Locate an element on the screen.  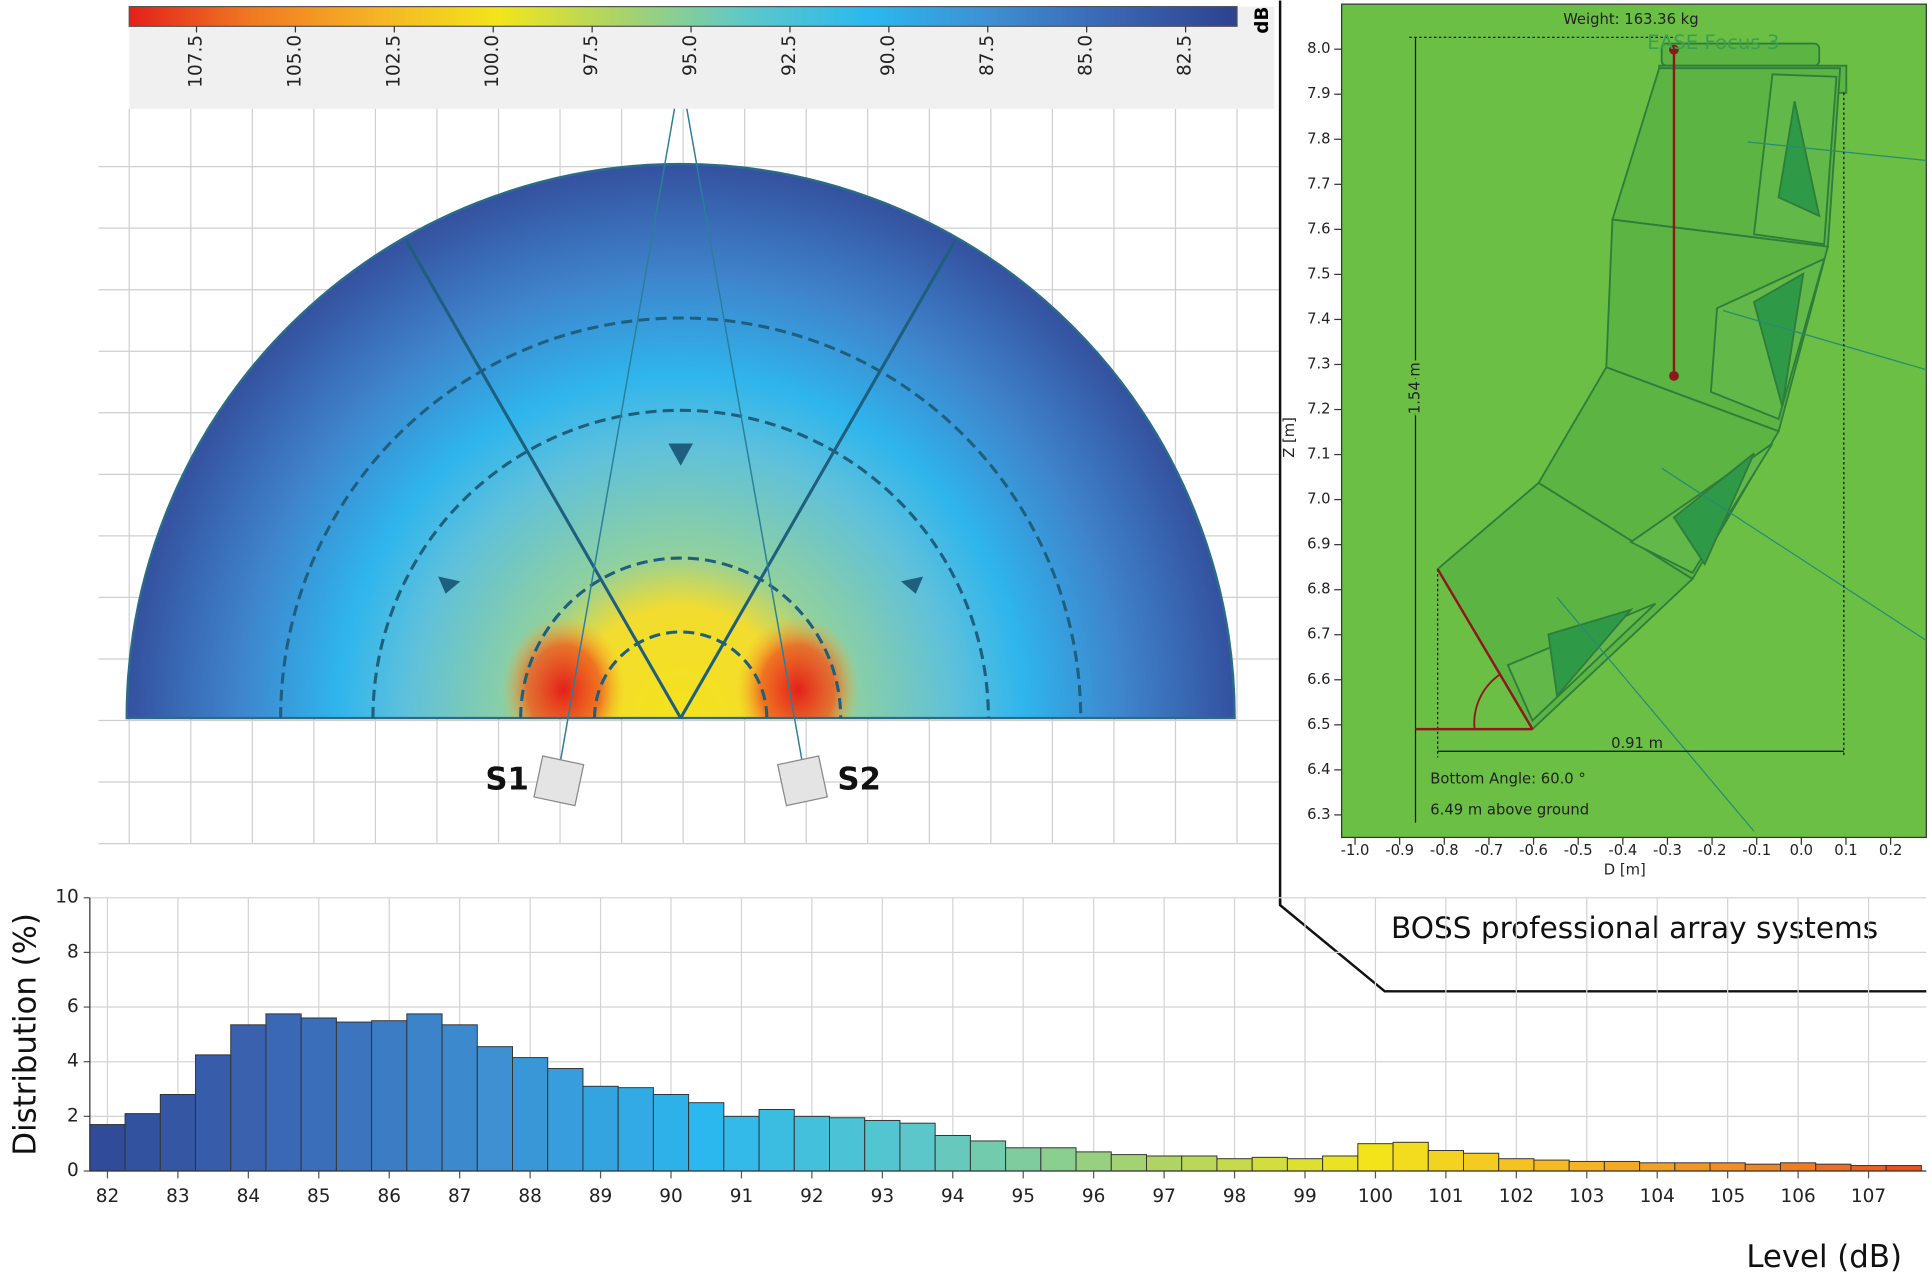
x-tick-label: -0.3 is located at coordinates (1667, 850).